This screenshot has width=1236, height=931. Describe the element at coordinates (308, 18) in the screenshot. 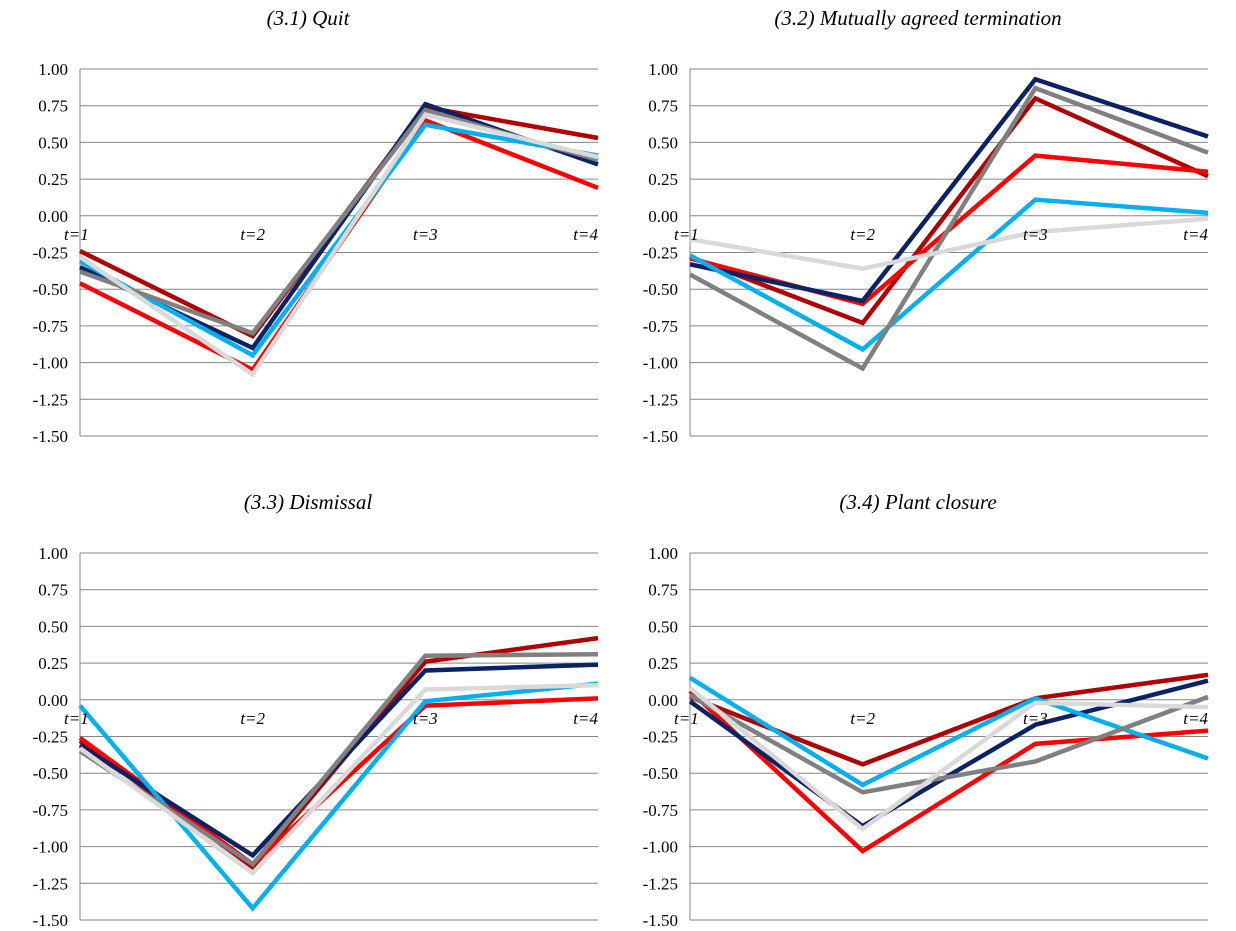

I see `chart-title: (3.1) Quit` at that location.